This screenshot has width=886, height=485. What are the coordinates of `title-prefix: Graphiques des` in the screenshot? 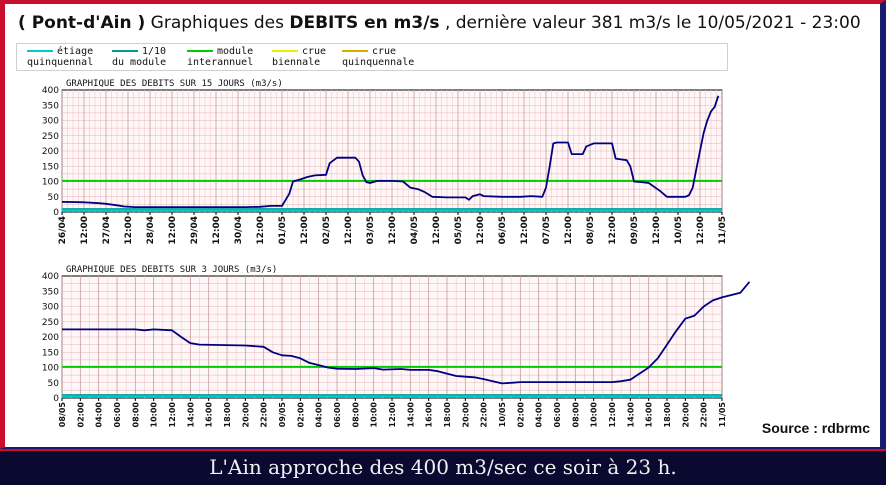 It's located at (217, 23).